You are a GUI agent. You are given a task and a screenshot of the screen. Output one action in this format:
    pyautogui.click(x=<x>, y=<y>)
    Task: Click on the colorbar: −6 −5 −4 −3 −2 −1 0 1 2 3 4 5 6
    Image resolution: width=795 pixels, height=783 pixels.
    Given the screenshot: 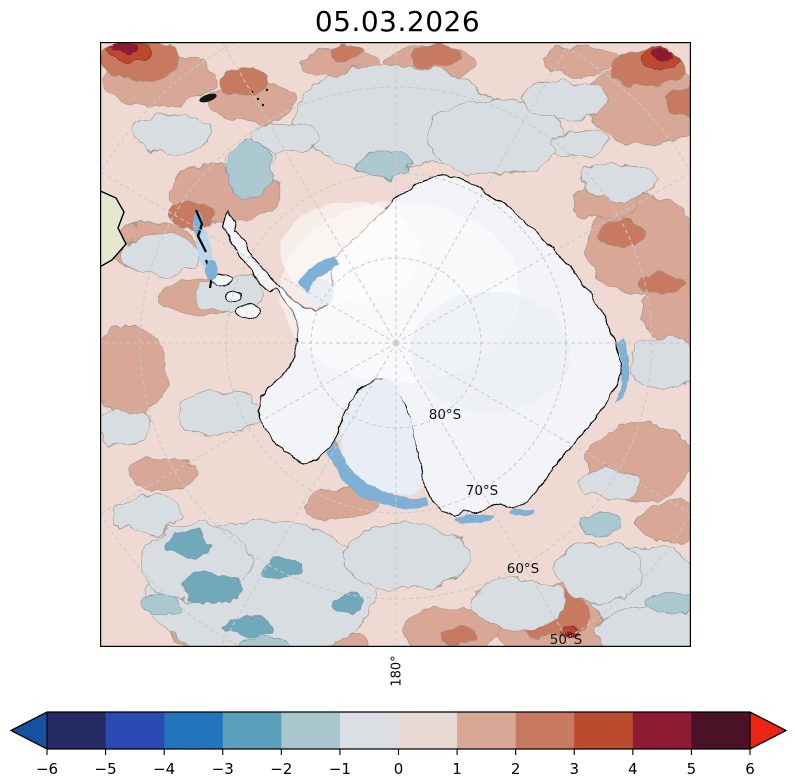 What is the action you would take?
    pyautogui.click(x=398, y=744)
    